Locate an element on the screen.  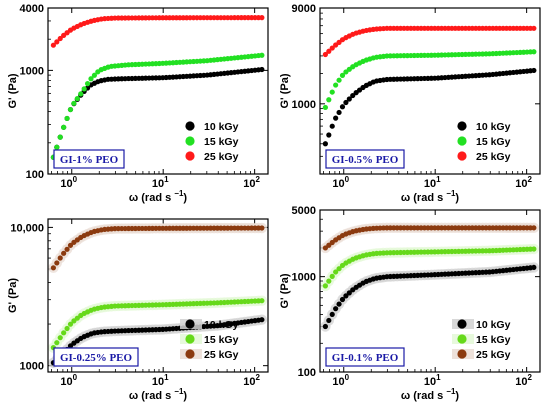
y-tick-label: 9000 is located at coordinates (304, 9).